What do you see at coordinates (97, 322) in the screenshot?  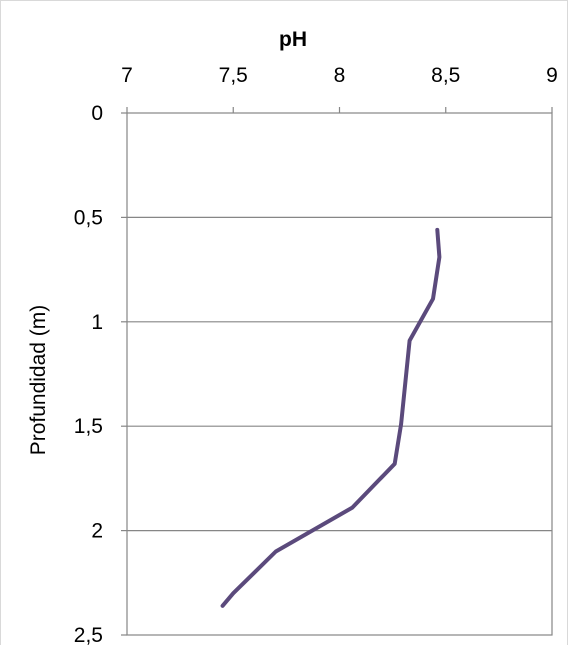 I see `y-tick-label: 1` at bounding box center [97, 322].